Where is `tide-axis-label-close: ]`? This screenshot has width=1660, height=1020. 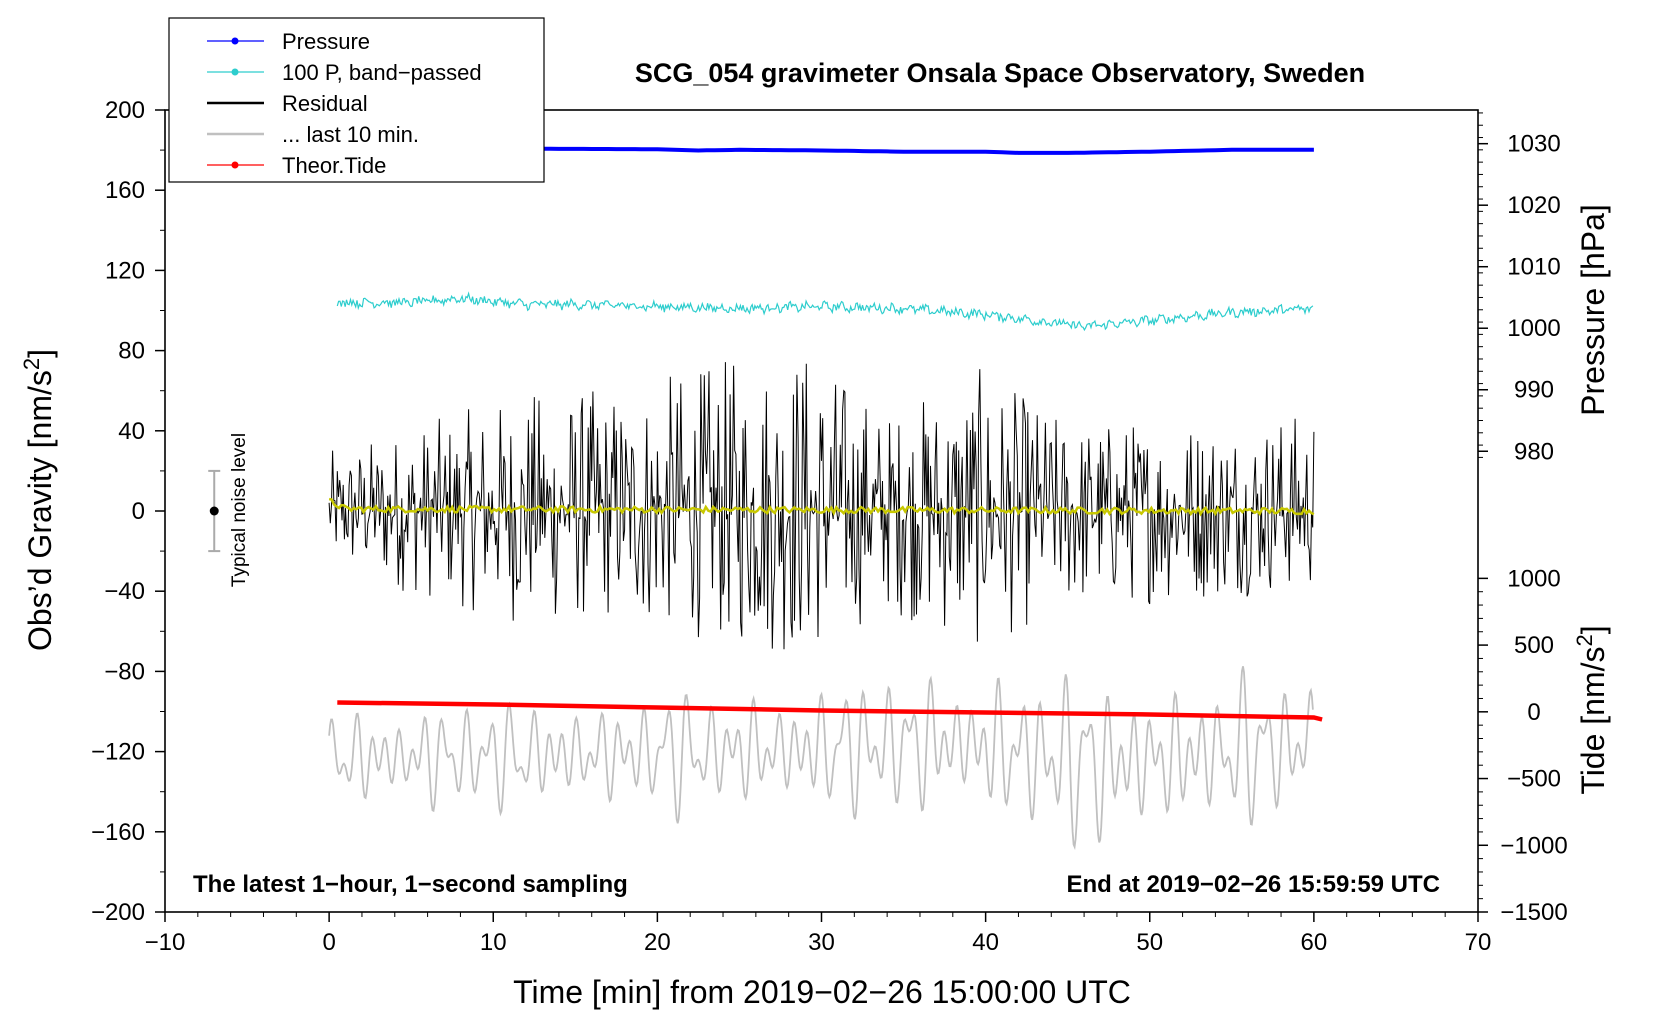 tide-axis-label-close: ] is located at coordinates (1593, 629).